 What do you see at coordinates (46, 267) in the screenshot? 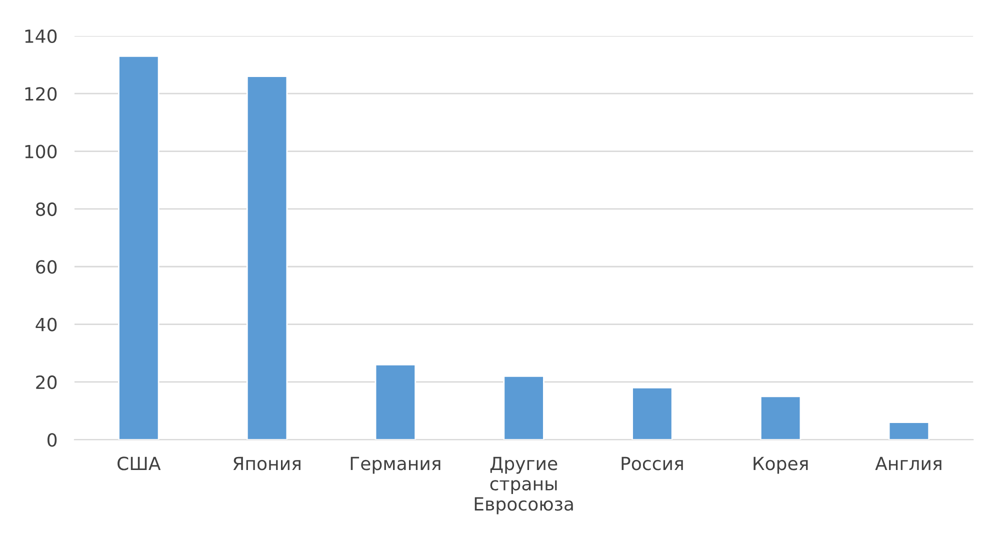
I see `y-tick-label: 60` at bounding box center [46, 267].